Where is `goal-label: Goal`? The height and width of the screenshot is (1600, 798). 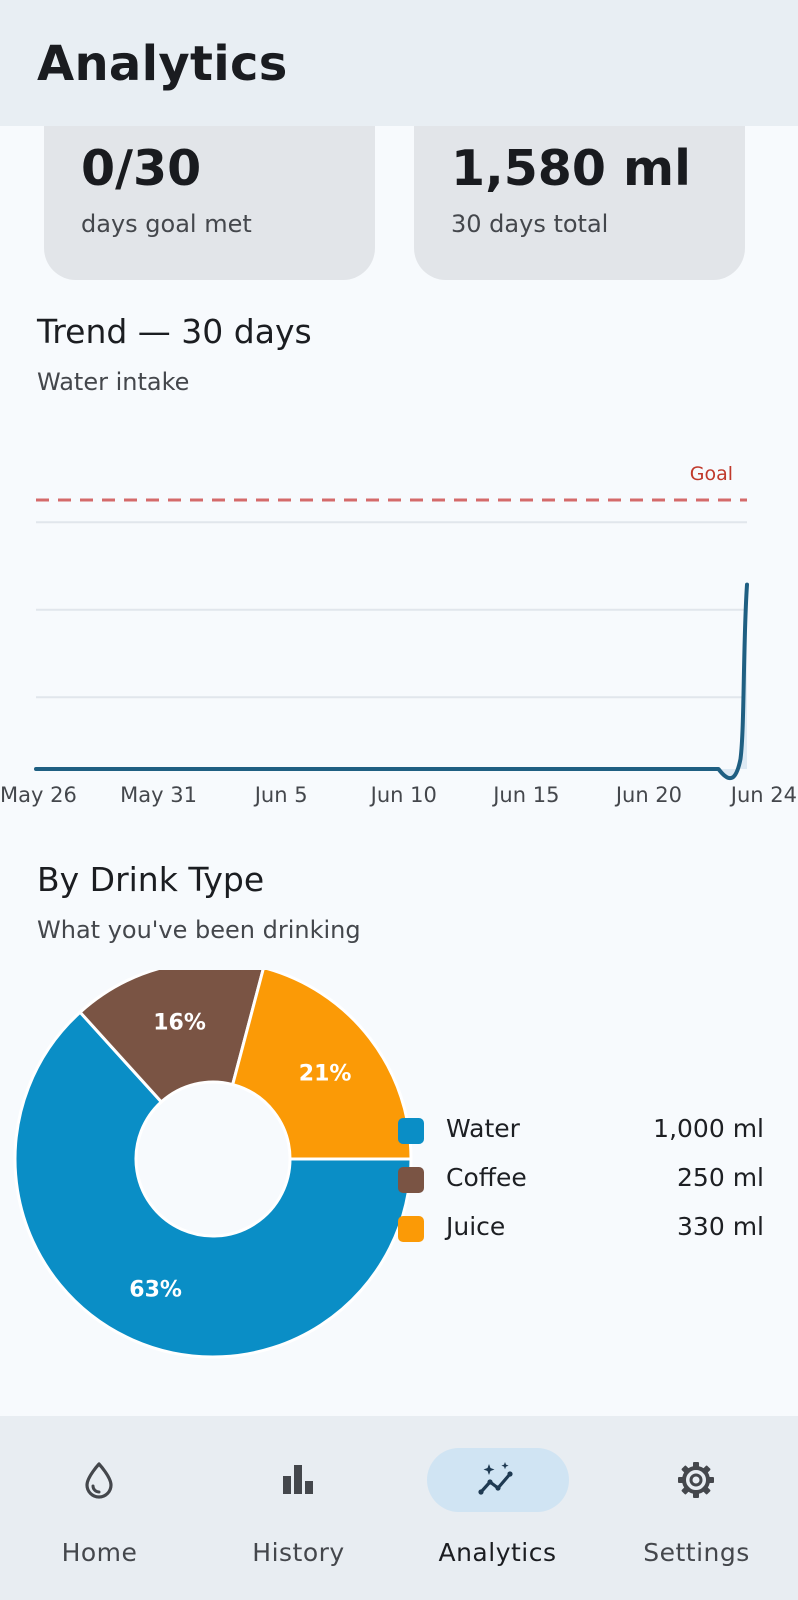 goal-label: Goal is located at coordinates (711, 474).